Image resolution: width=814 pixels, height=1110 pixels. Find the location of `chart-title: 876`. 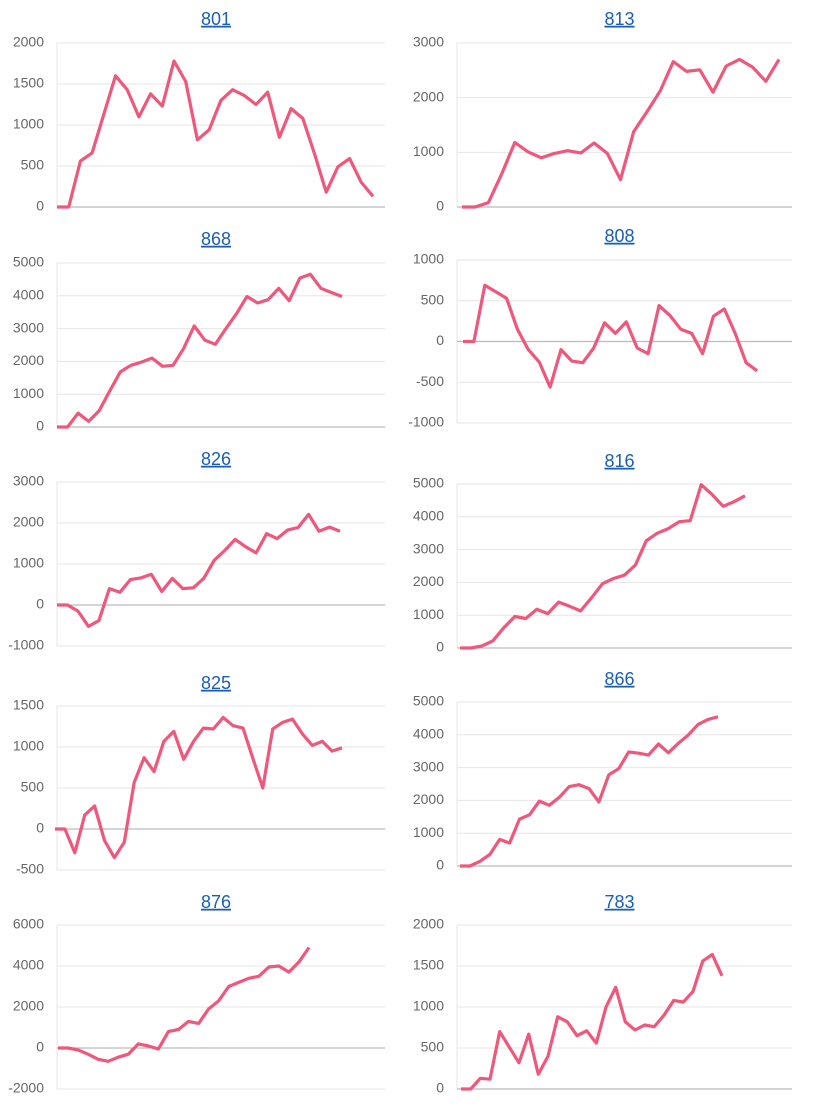

chart-title: 876 is located at coordinates (216, 902).